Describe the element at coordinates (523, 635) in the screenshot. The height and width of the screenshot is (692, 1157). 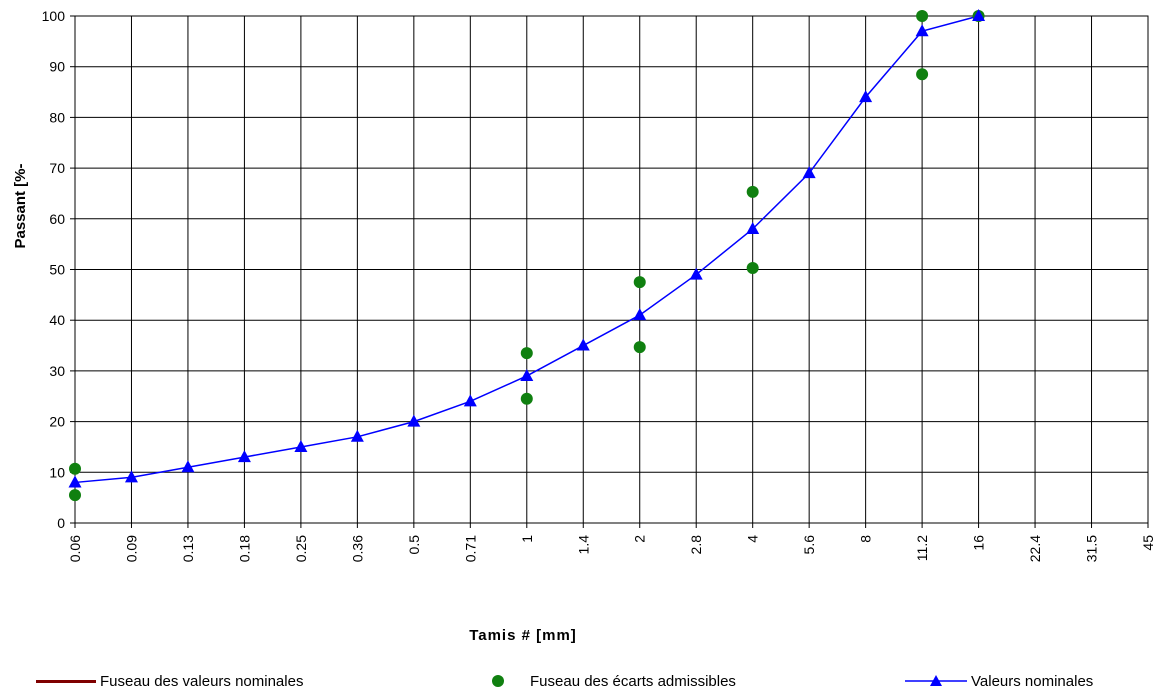
I see `x-axis-title: Tamis # [mm]` at that location.